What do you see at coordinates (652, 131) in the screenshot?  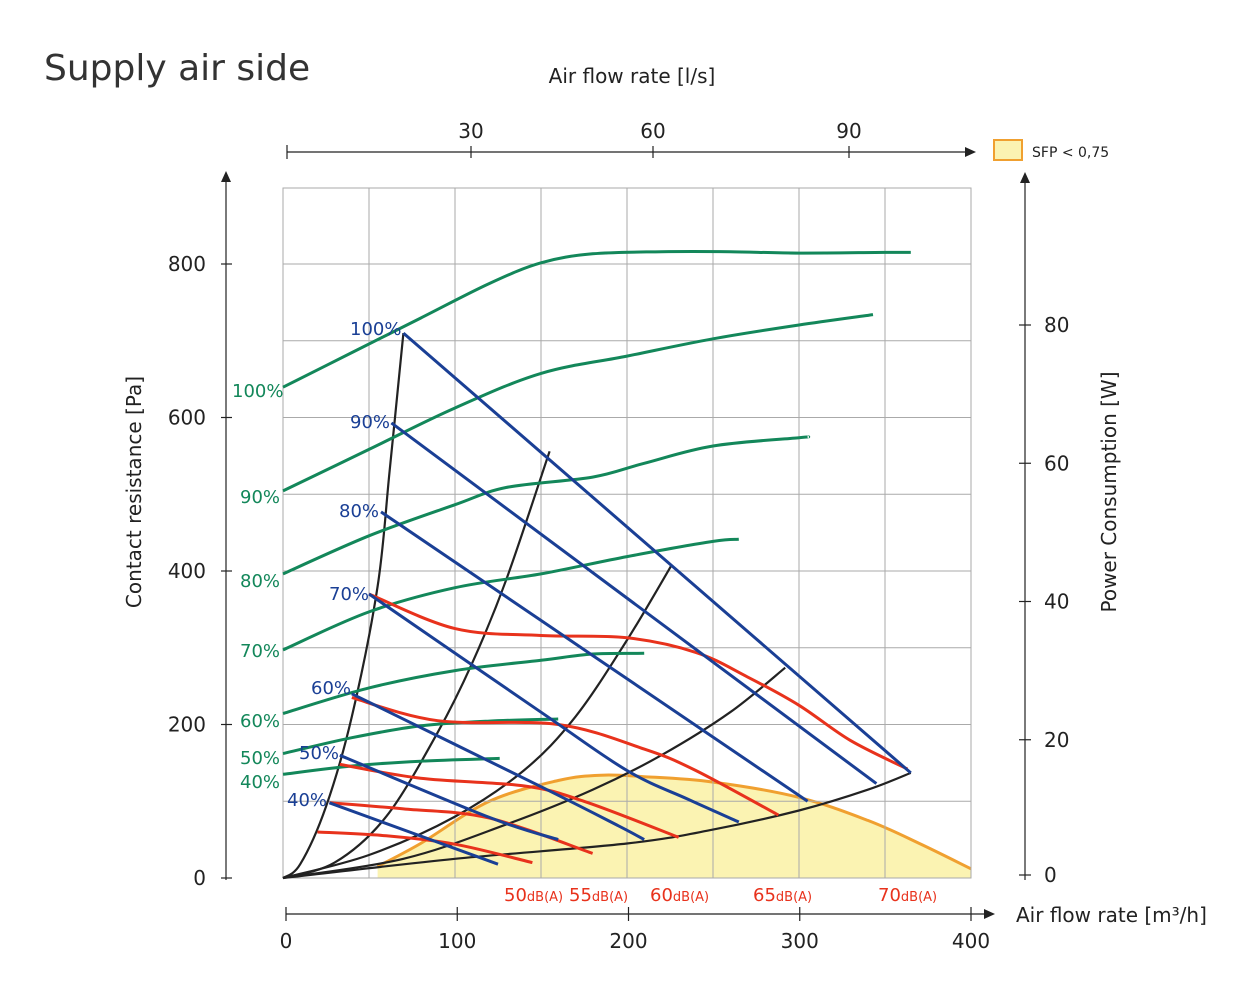 I see `top-tick-label: 60` at bounding box center [652, 131].